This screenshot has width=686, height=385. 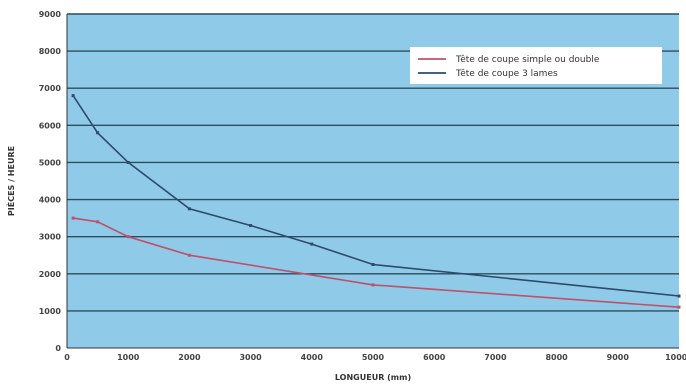 I want to click on x-axis-label: LONGUEUR (mm), so click(x=373, y=377).